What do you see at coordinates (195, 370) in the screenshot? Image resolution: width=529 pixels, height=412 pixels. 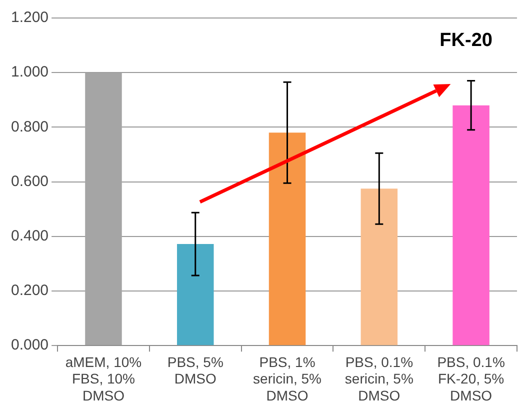 I see `x-tick-label: PBS, 5% DMSO` at bounding box center [195, 370].